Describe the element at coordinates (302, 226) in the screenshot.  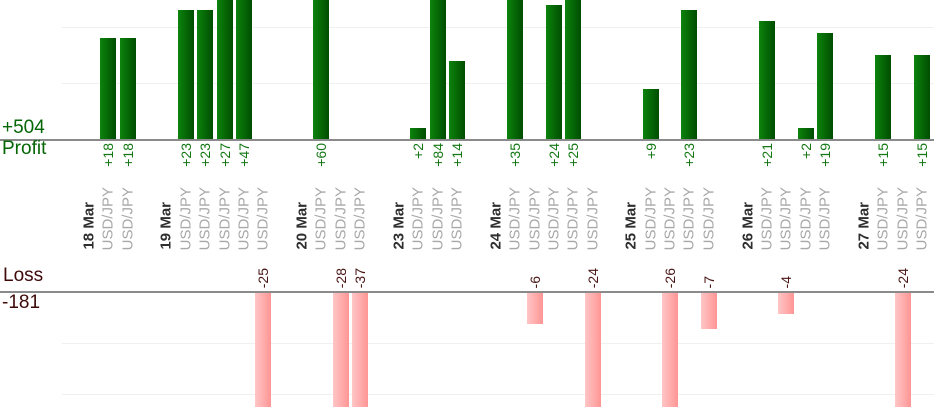
I see `date-label: 20 Mar` at that location.